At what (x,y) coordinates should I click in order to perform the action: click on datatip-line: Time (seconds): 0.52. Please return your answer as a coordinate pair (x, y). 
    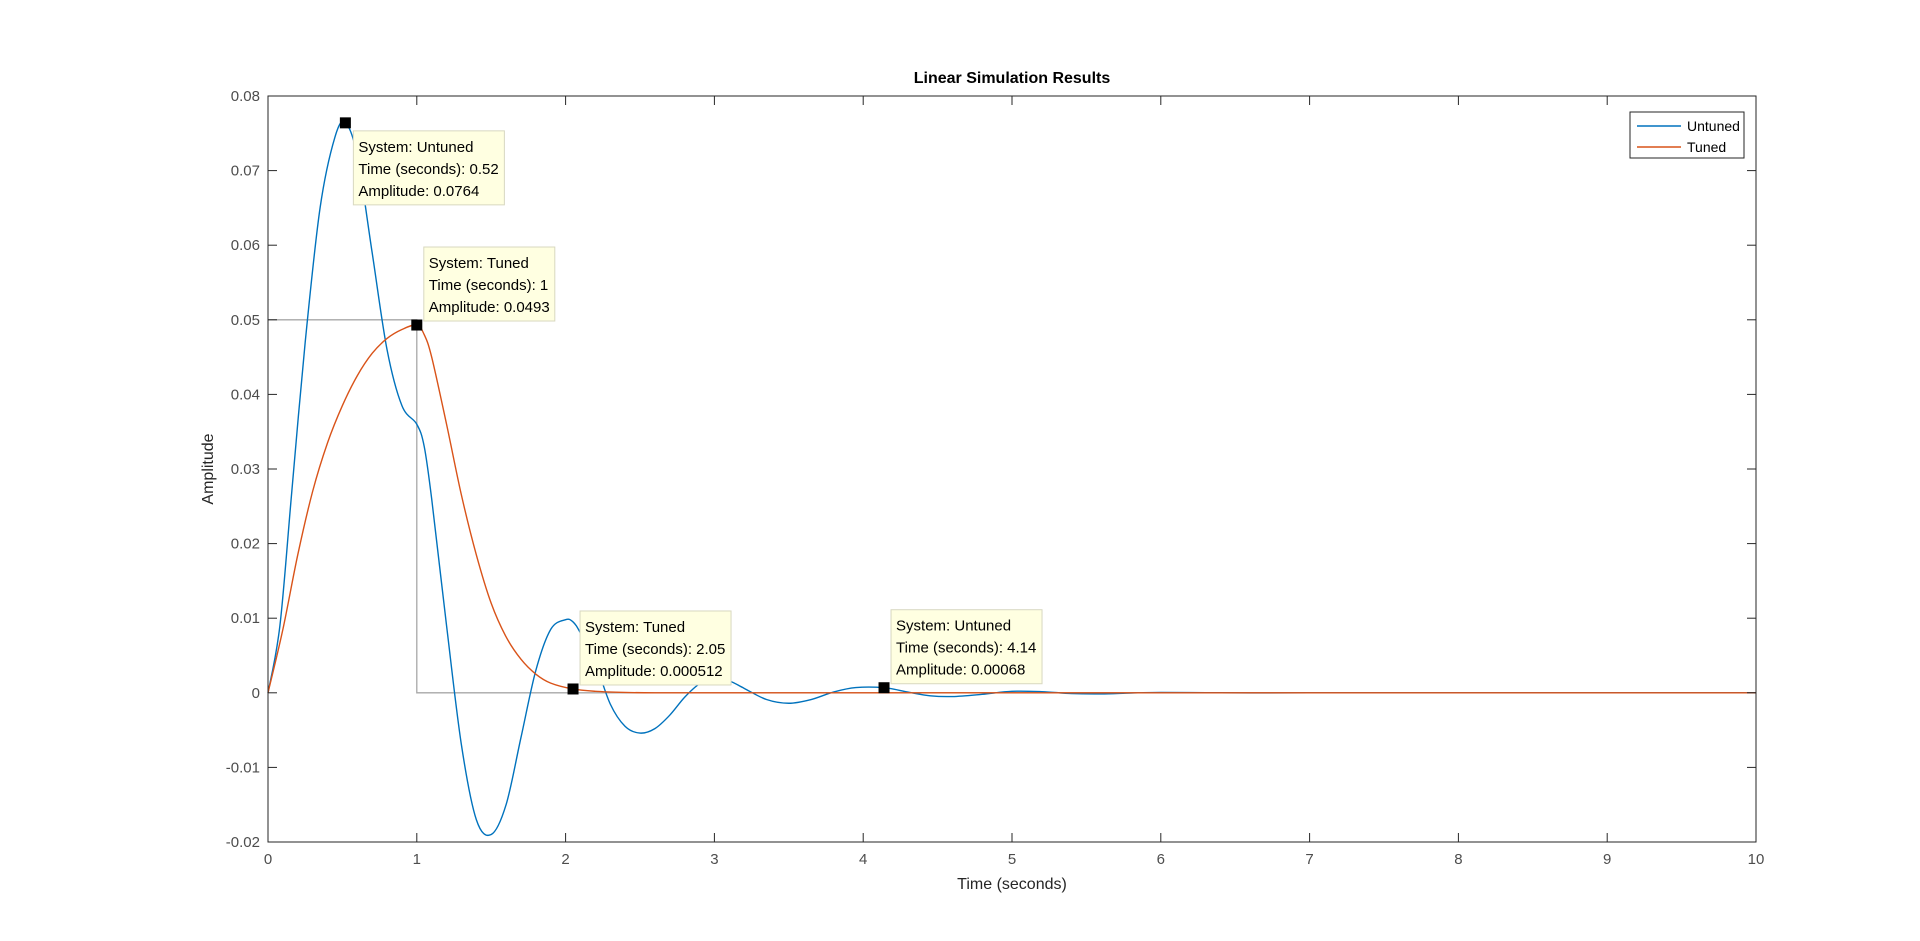
    Looking at the image, I should click on (428, 169).